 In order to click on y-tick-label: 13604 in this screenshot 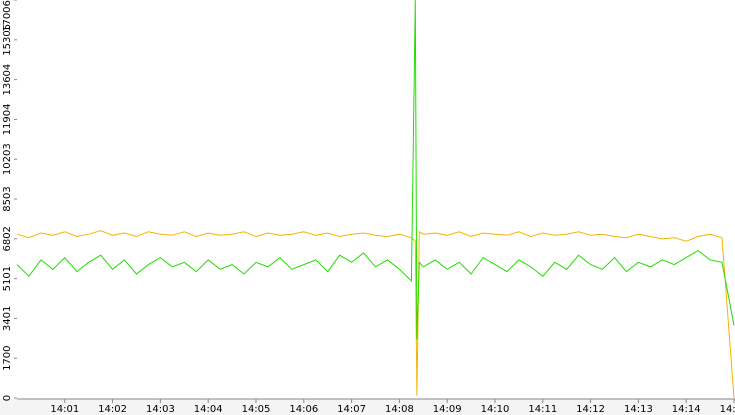, I will do `click(7, 80)`.